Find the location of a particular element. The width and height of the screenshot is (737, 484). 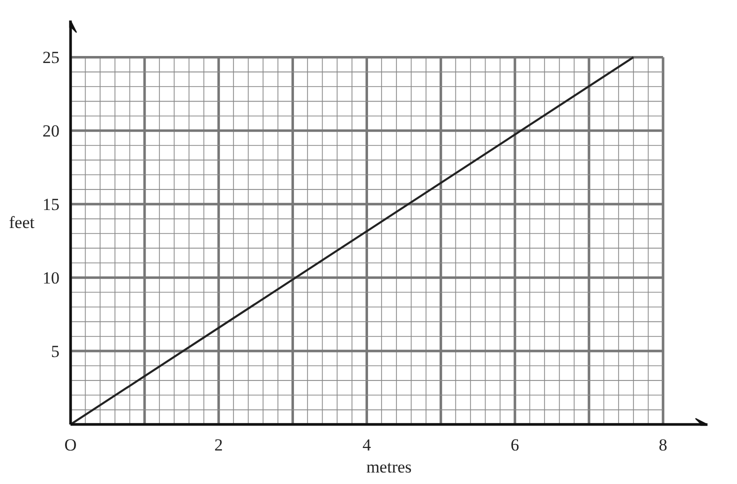

x-tick-label: 6 is located at coordinates (515, 445).